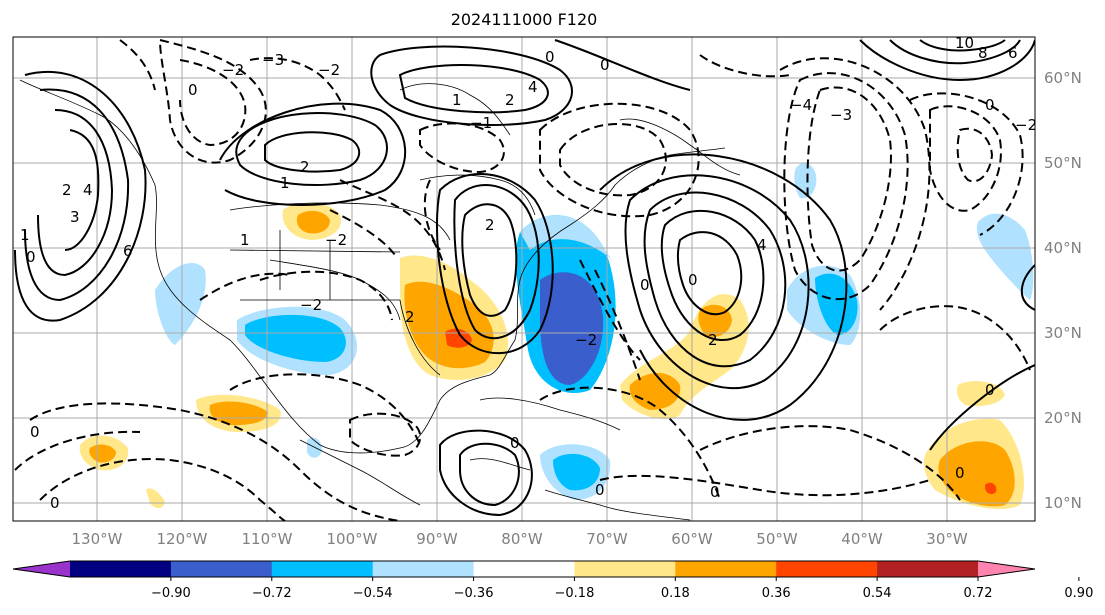 Image resolution: width=1105 pixels, height=615 pixels. I want to click on svg-text: −1, so click(481, 123).